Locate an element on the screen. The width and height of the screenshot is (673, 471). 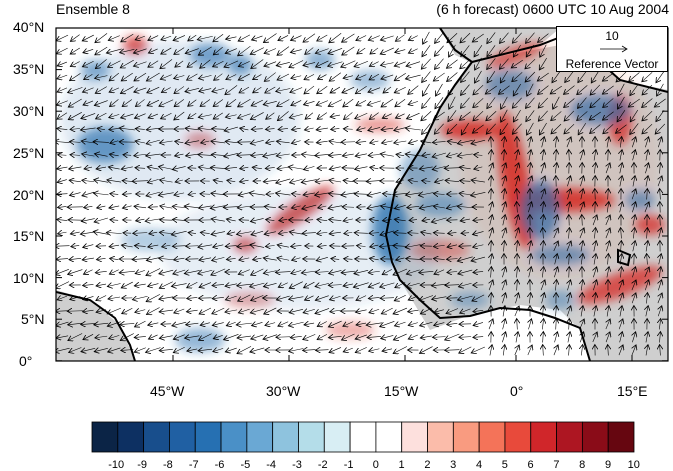
colorbar-tick-label: -4 is located at coordinates (271, 465).